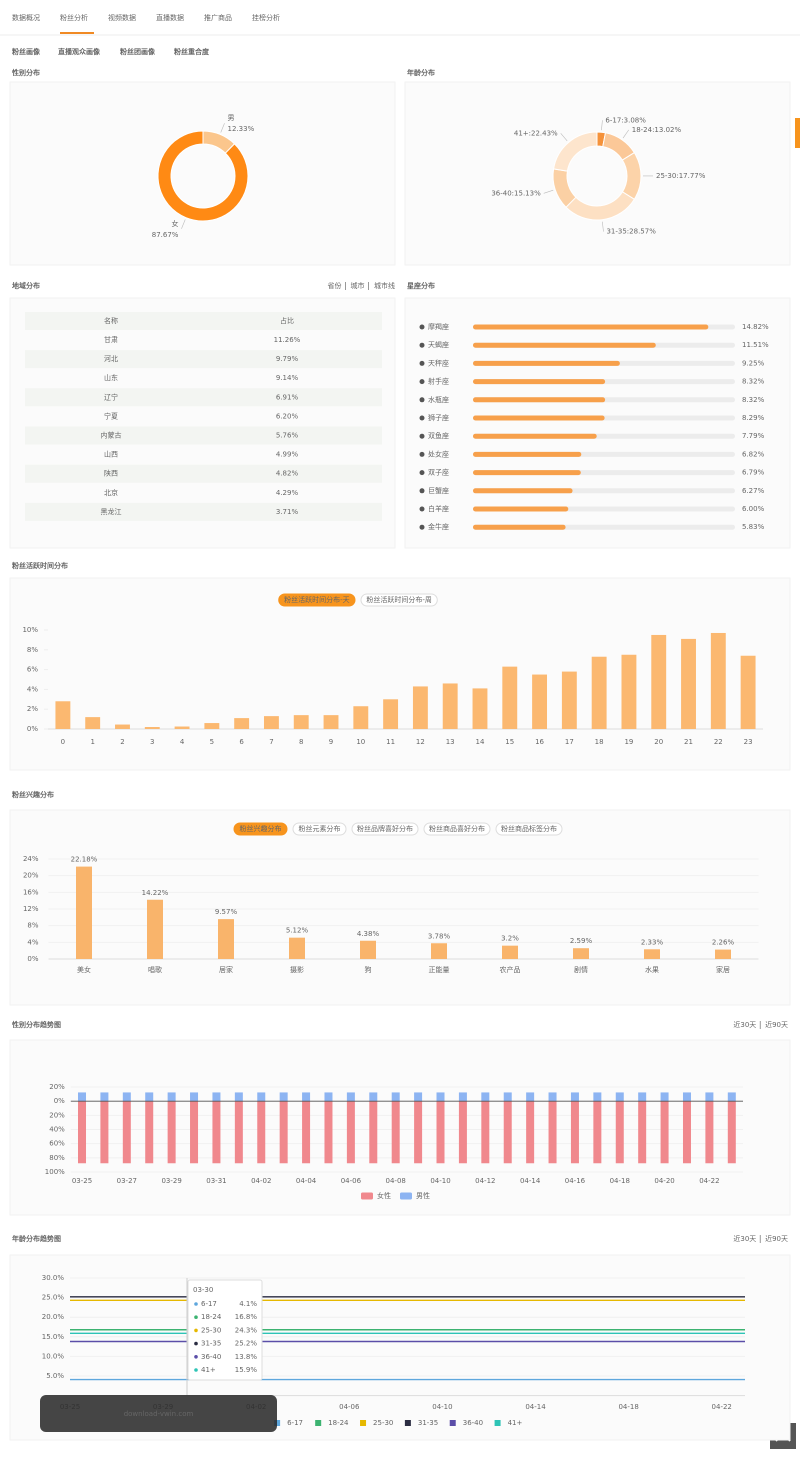 The width and height of the screenshot is (800, 1471). What do you see at coordinates (536, 133) in the screenshot?
I see `donut-value-label: 41+:22.43%` at bounding box center [536, 133].